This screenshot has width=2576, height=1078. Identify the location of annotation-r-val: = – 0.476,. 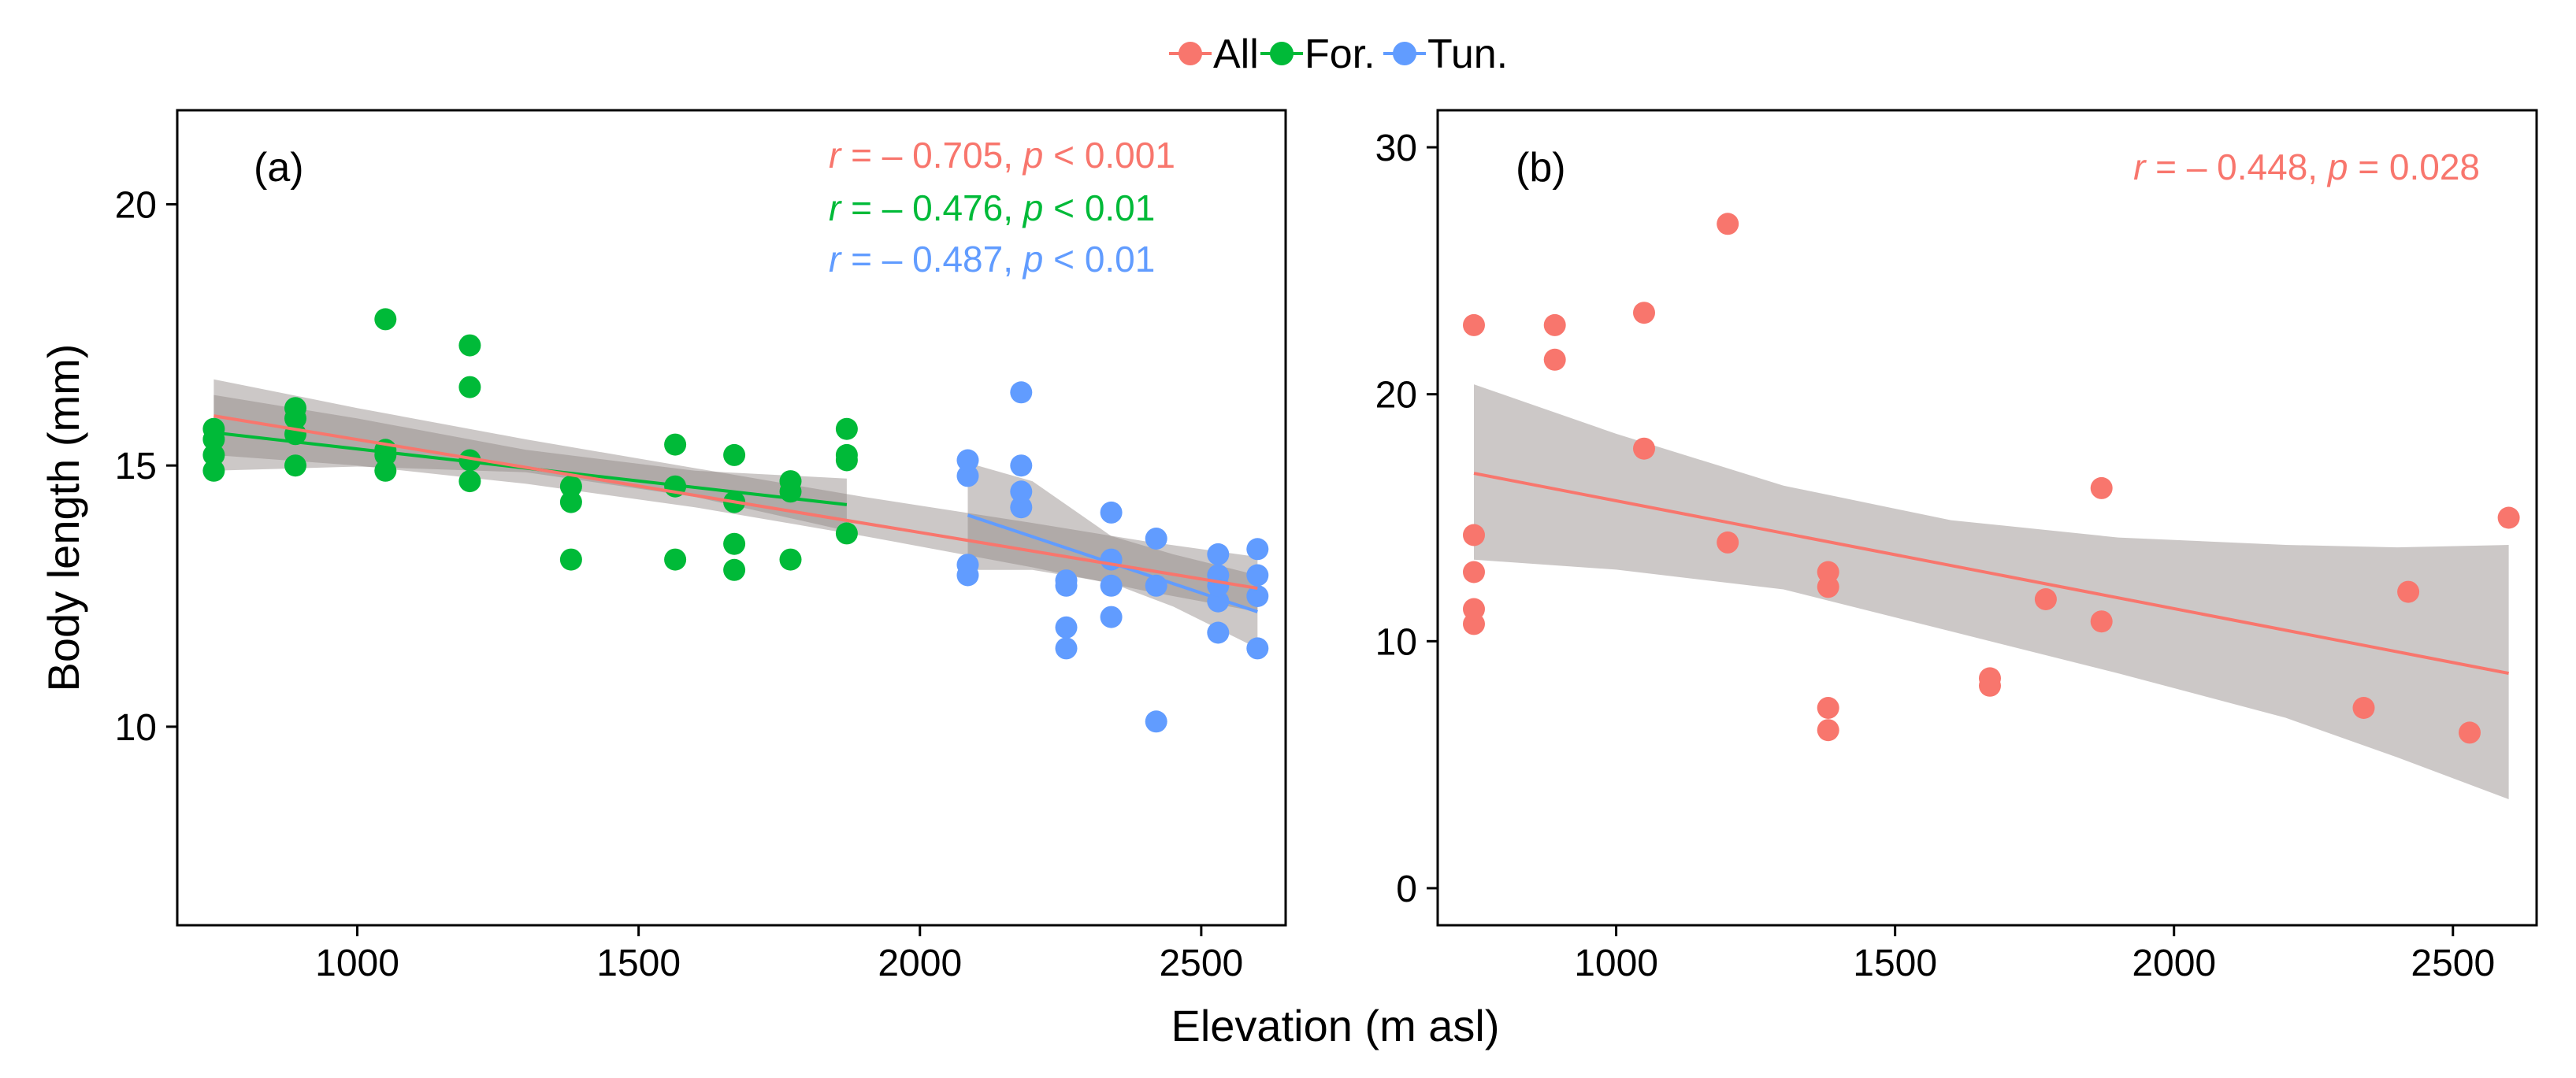
(932, 207).